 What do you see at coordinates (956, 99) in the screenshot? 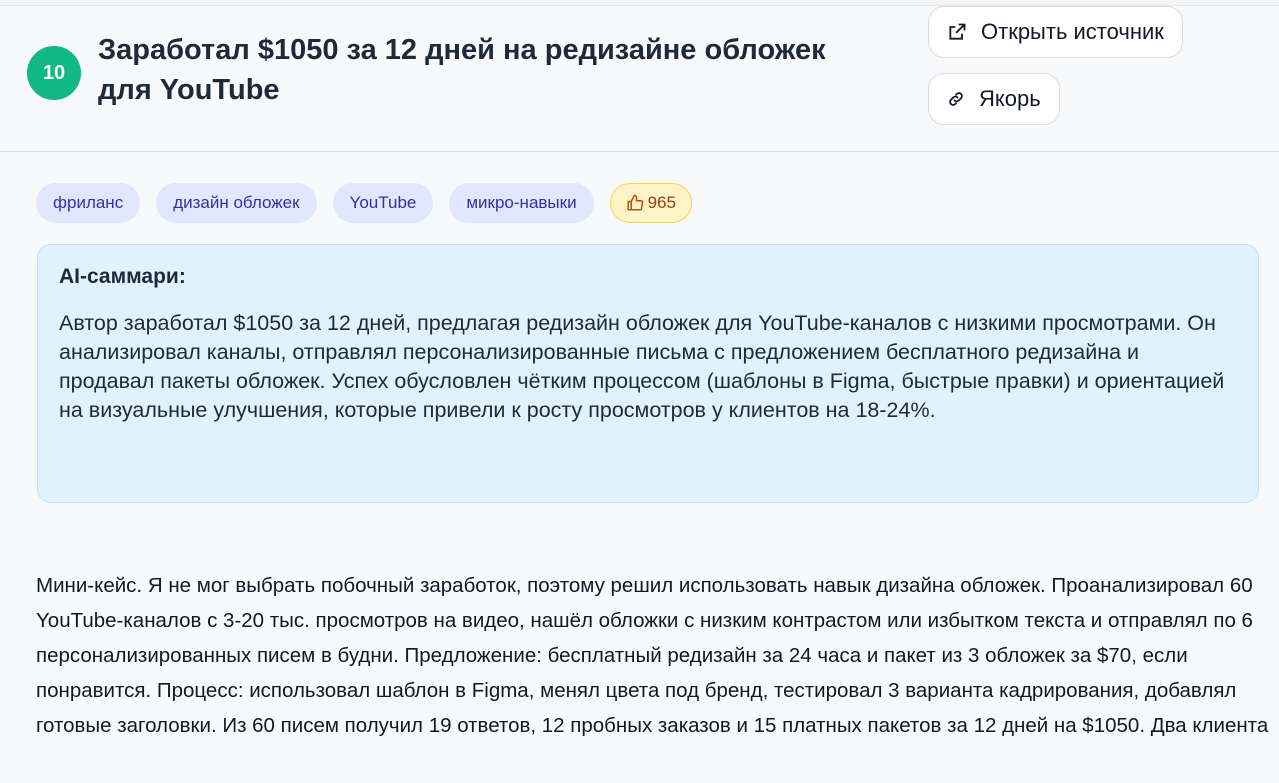
I see `link-icon` at bounding box center [956, 99].